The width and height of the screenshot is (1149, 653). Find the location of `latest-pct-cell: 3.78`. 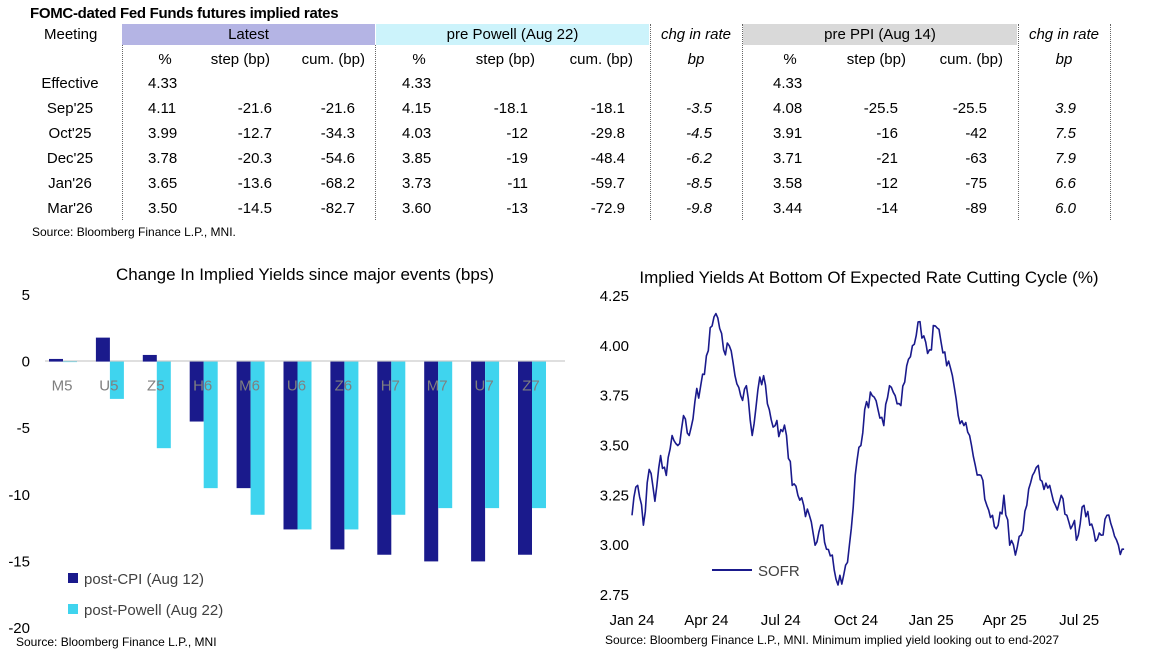

latest-pct-cell: 3.78 is located at coordinates (163, 158).